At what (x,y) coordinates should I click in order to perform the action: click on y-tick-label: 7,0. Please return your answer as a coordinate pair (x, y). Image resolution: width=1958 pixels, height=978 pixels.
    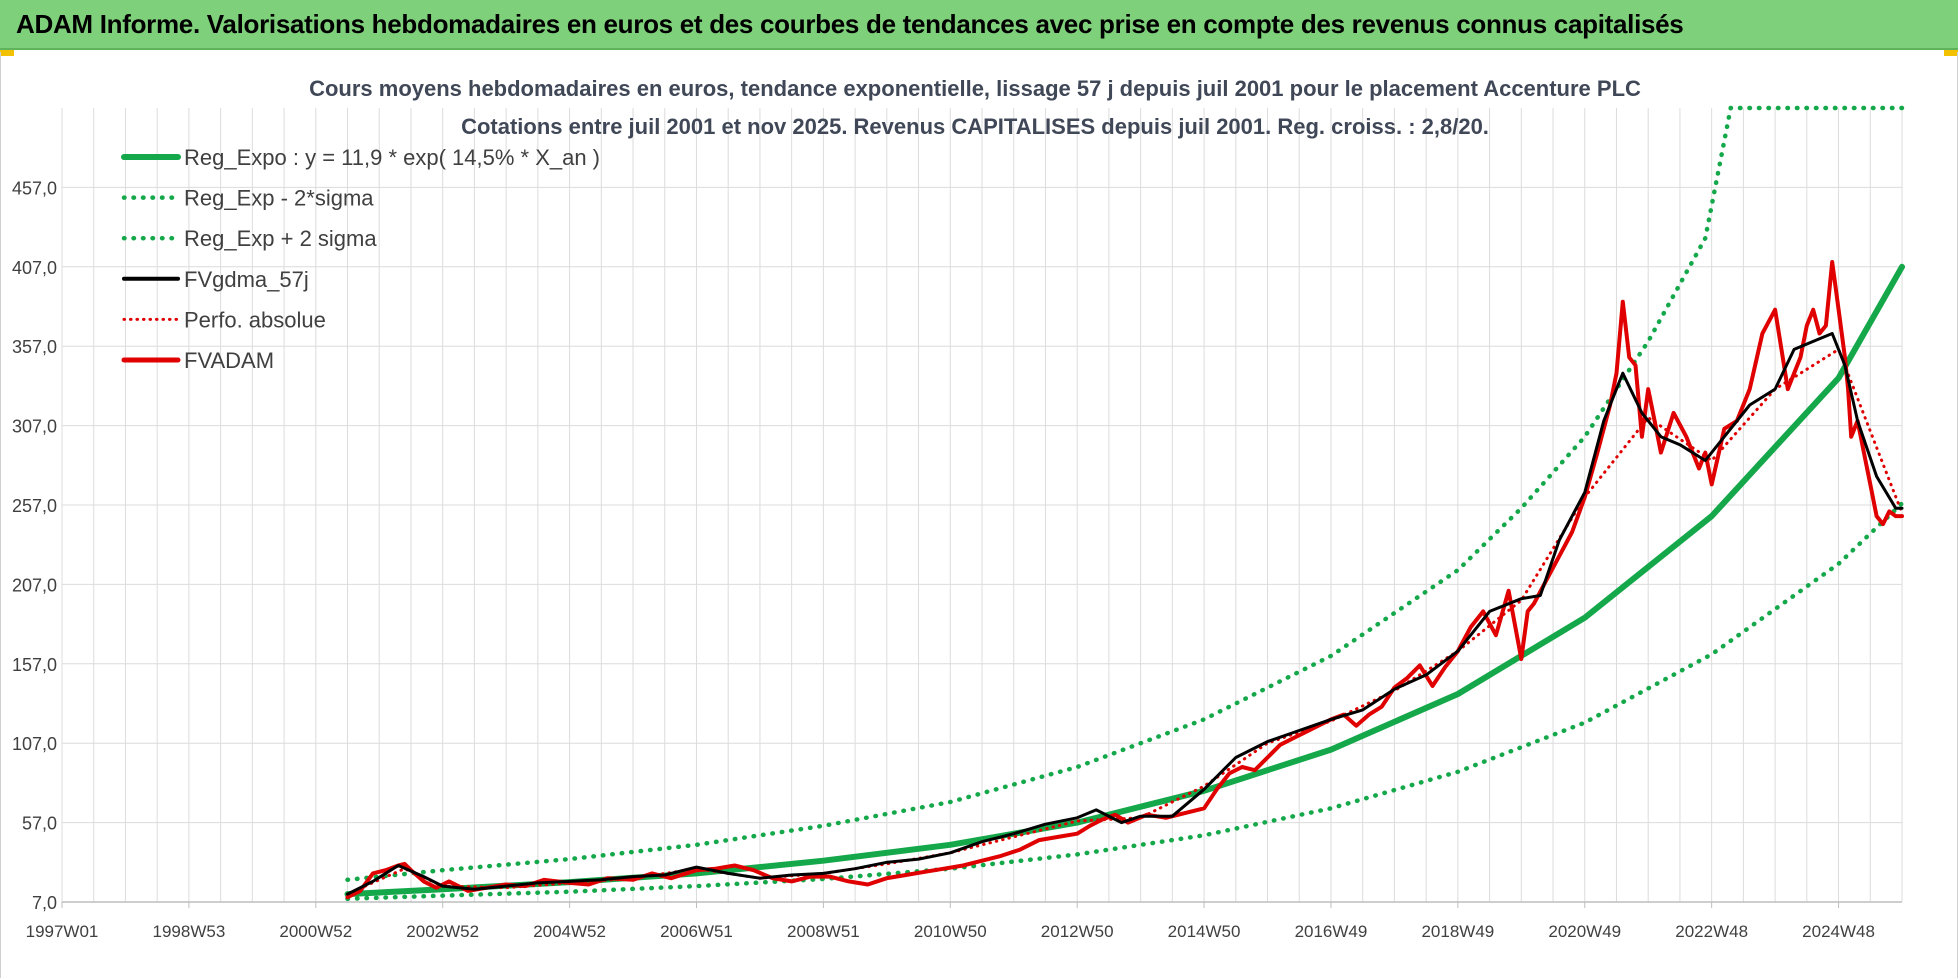
    Looking at the image, I should click on (44, 903).